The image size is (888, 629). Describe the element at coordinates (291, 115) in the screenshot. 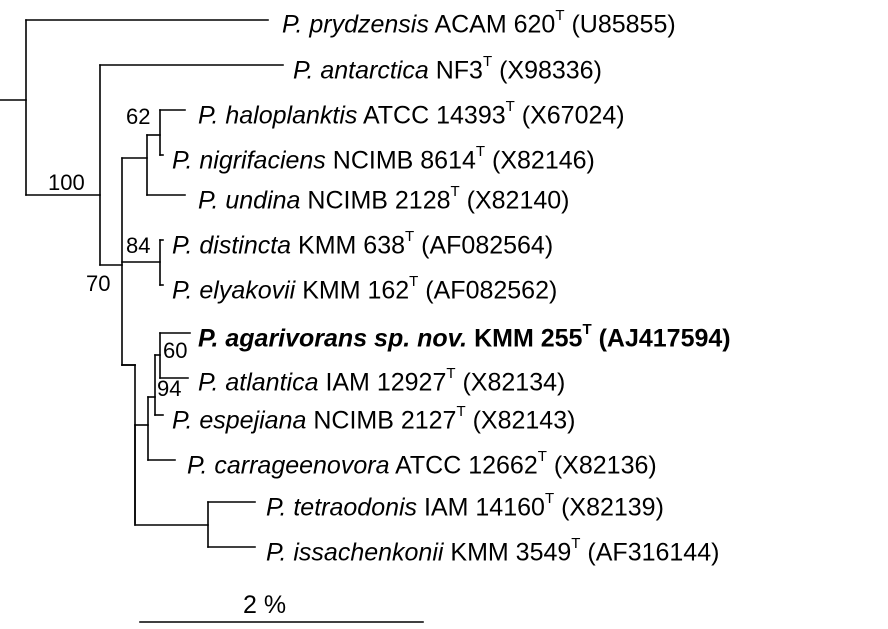

I see `species: haloplanktis` at that location.